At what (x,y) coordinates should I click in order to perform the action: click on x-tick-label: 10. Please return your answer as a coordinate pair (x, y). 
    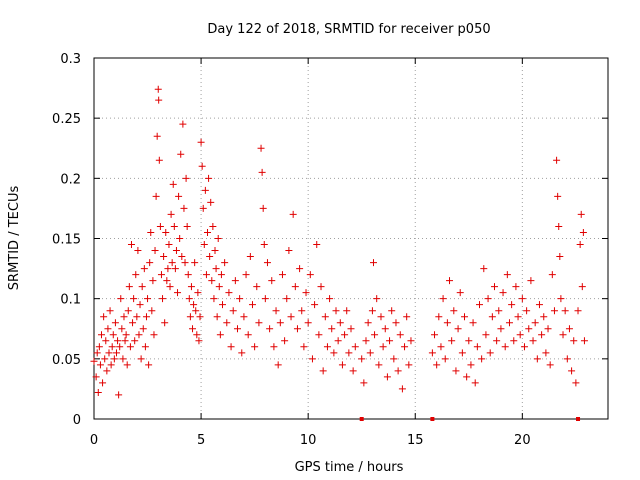
    Looking at the image, I should click on (308, 440).